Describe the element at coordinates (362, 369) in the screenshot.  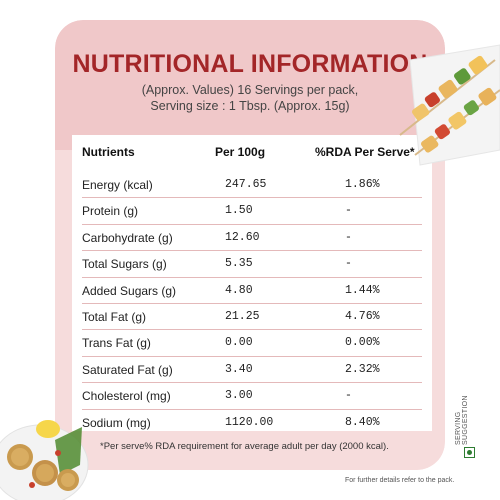
I see `rda-value: 2.32%` at that location.